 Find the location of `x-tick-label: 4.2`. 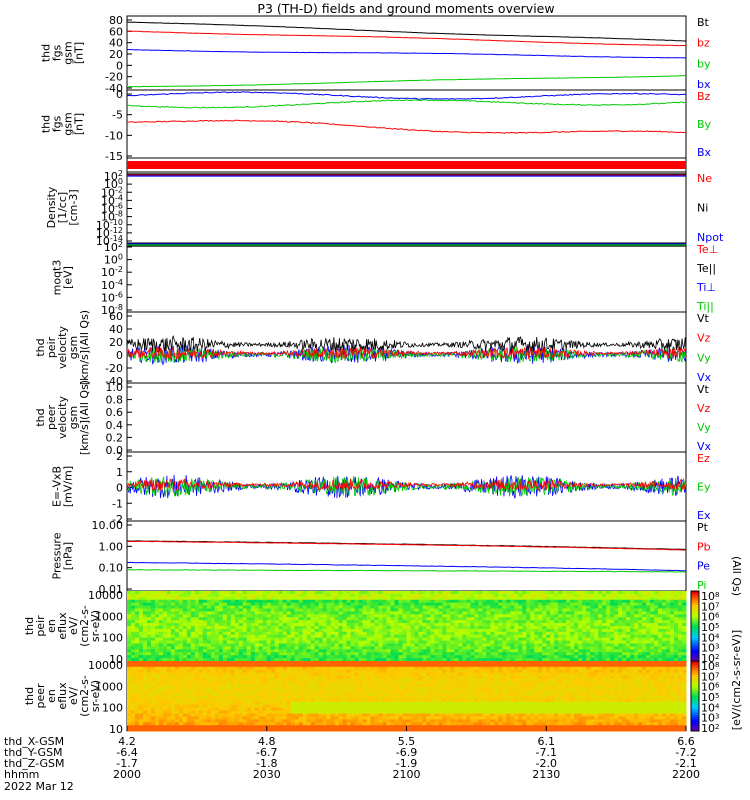

x-tick-label: 4.2 is located at coordinates (127, 741).